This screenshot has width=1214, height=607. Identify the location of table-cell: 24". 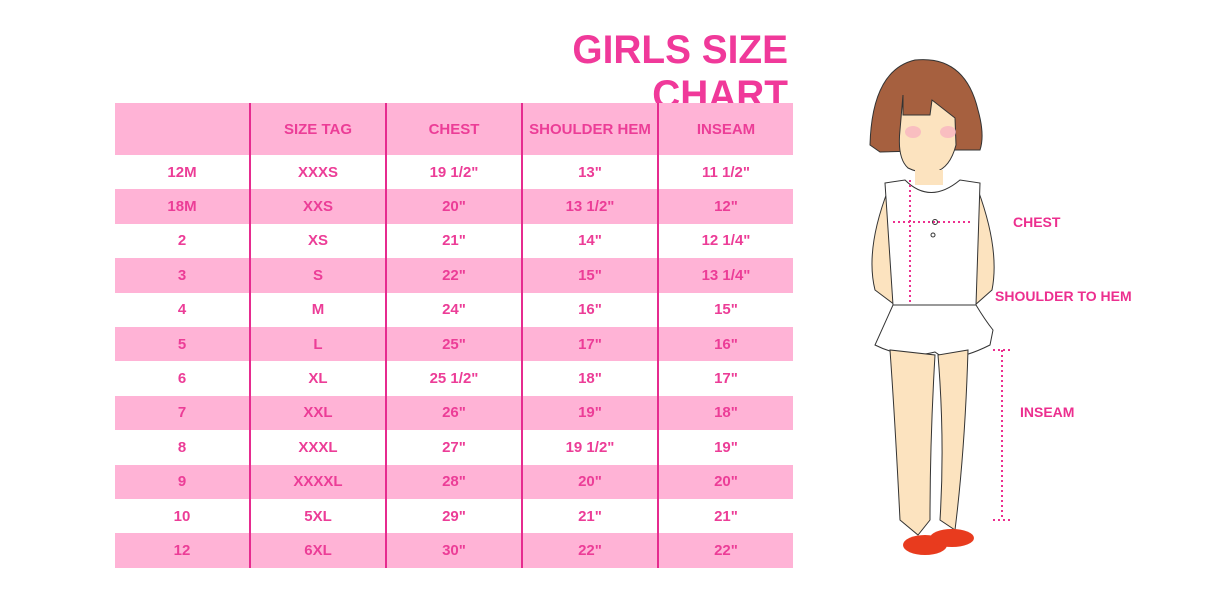
(453, 309).